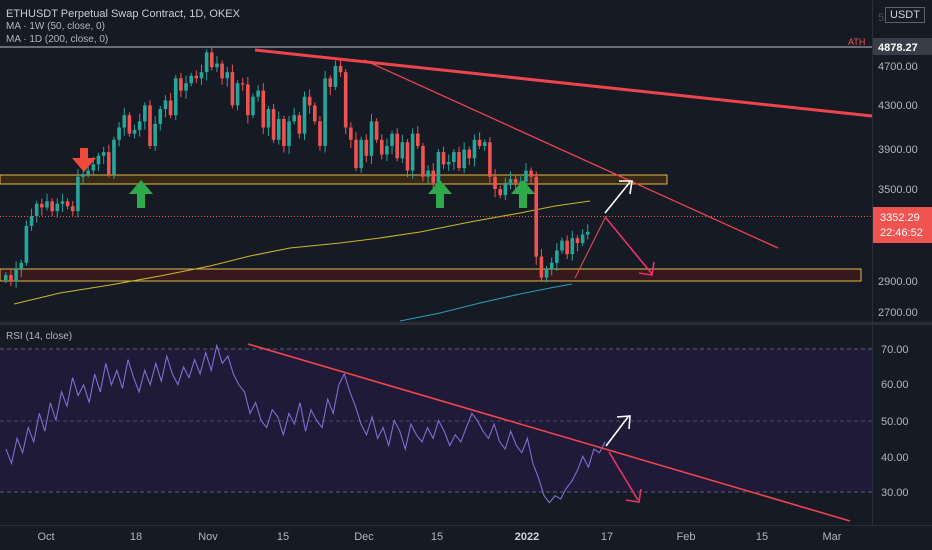 The height and width of the screenshot is (550, 932). I want to click on price-tick-2900: 2900.00, so click(898, 282).